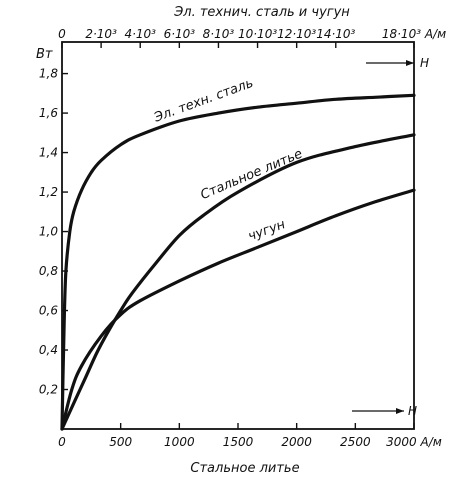 The height and width of the screenshot is (485, 473). Describe the element at coordinates (48, 74) in the screenshot. I see `y-tick-label: 1,8` at that location.